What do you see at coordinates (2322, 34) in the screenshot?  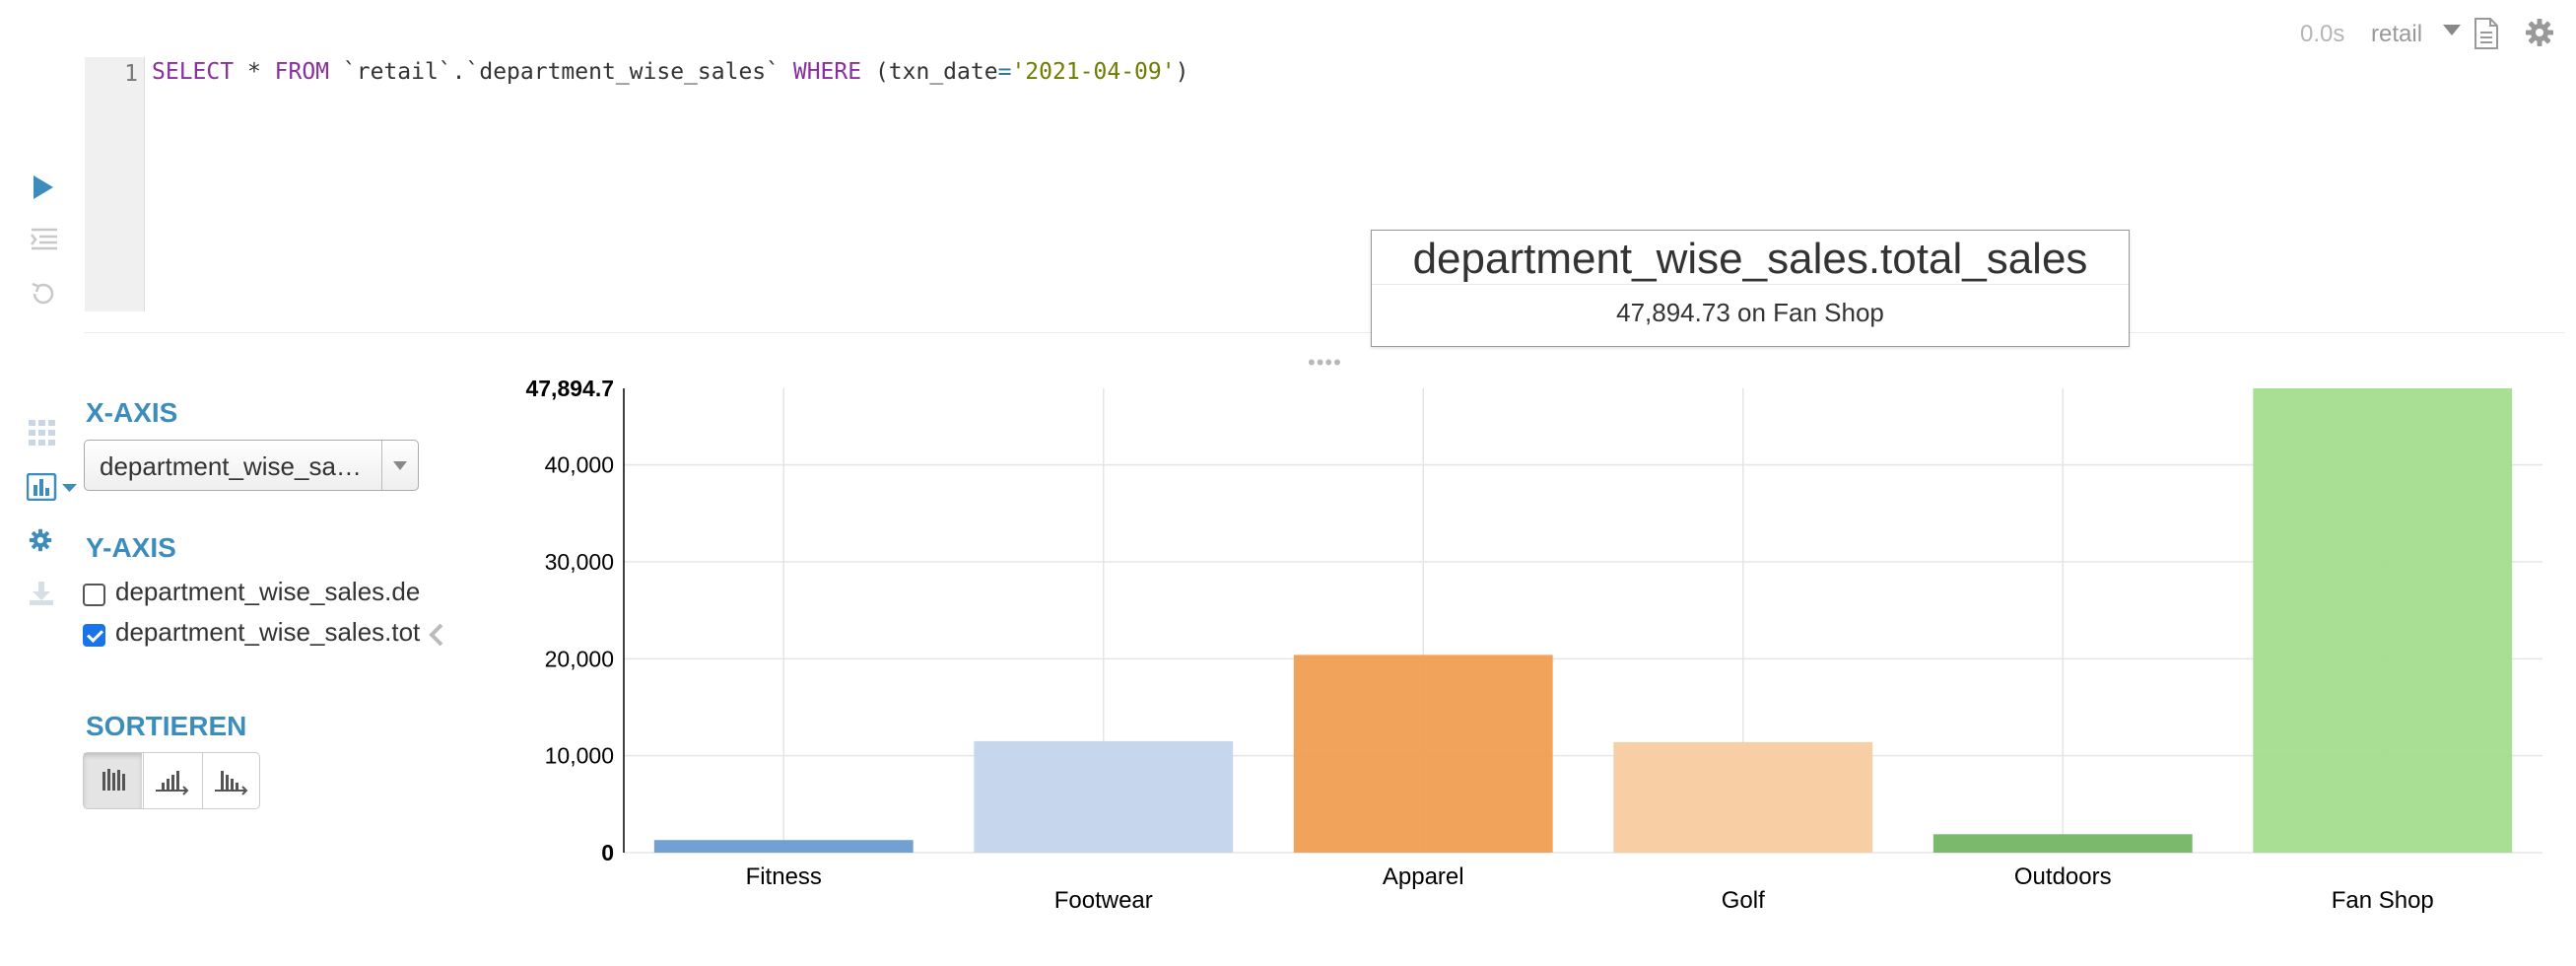 I see `execution-time: 0.0s` at bounding box center [2322, 34].